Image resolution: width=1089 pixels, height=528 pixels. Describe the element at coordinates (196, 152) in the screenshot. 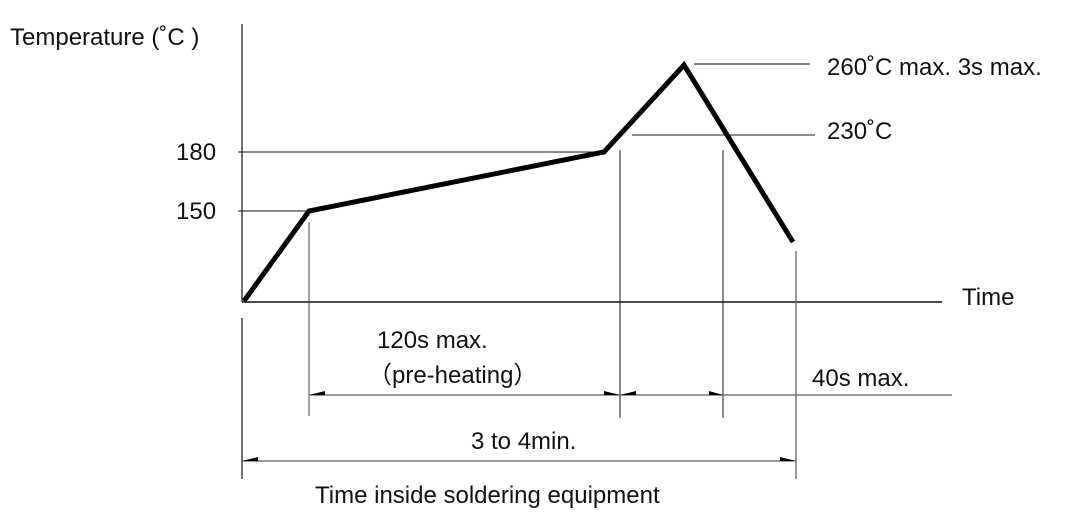

I see `y-tick-180: 180` at that location.